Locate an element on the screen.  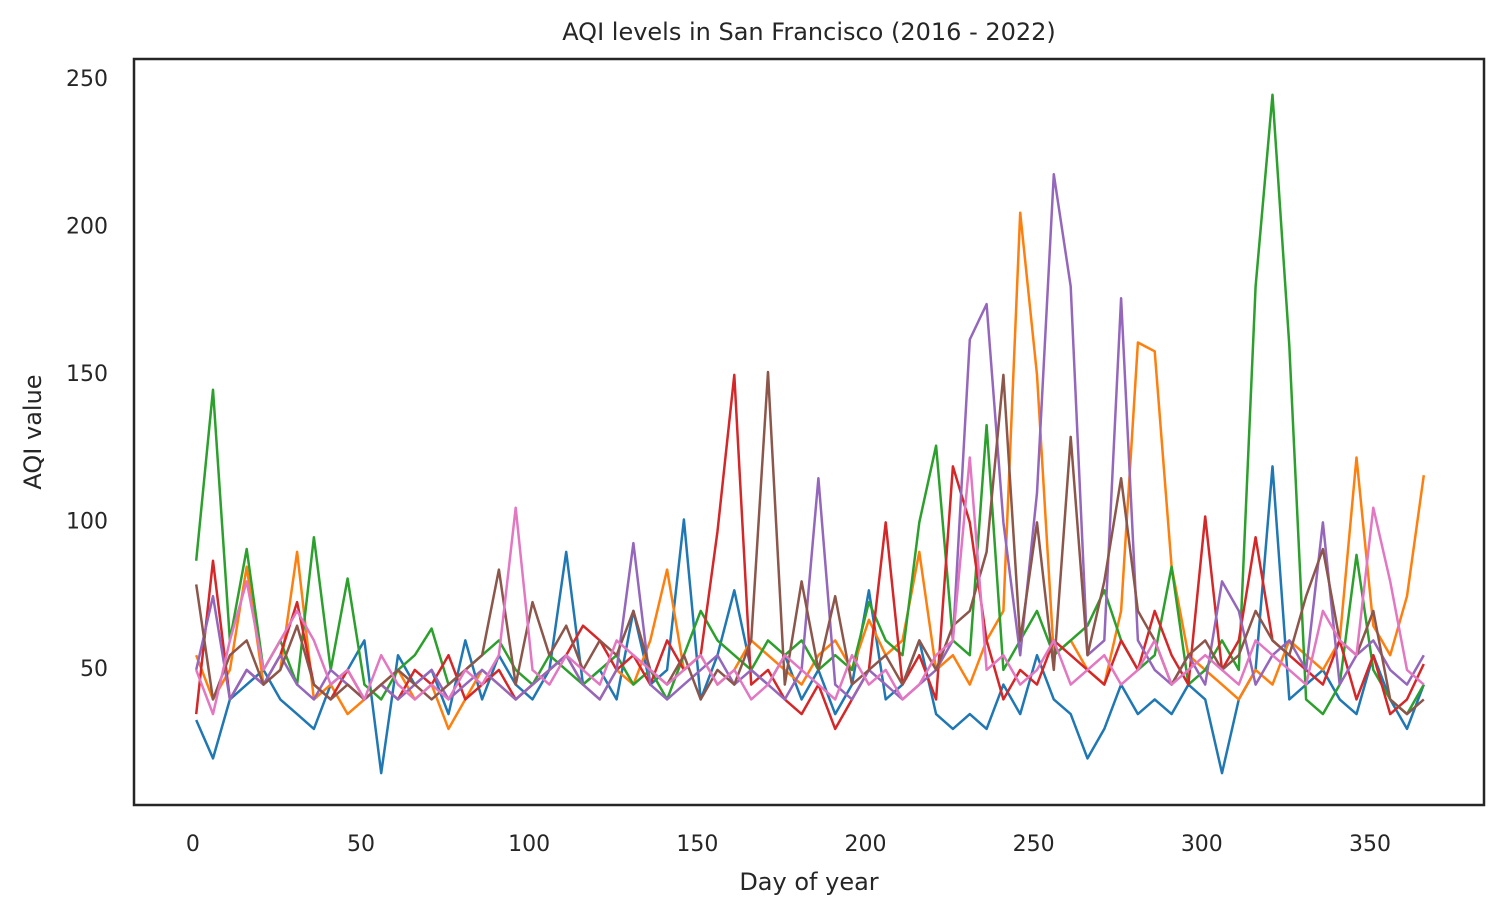
y-tick-label: 100 is located at coordinates (87, 521).